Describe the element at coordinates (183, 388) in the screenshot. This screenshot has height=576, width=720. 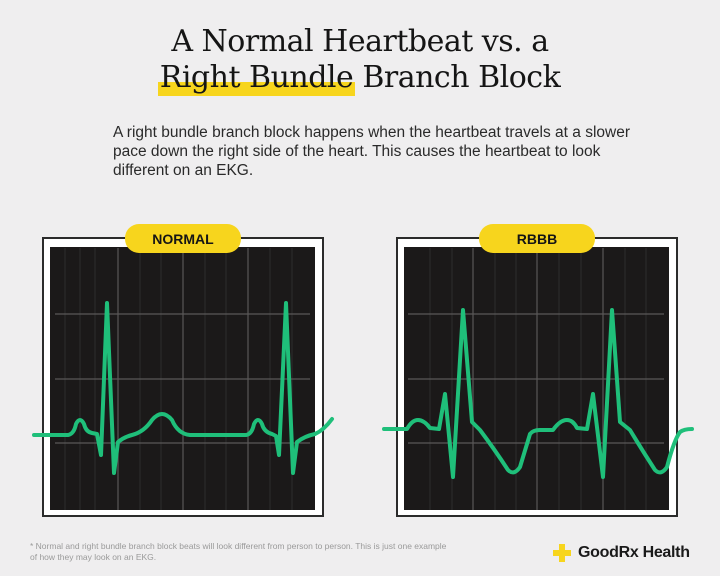
I see `normal-ekg-trace` at that location.